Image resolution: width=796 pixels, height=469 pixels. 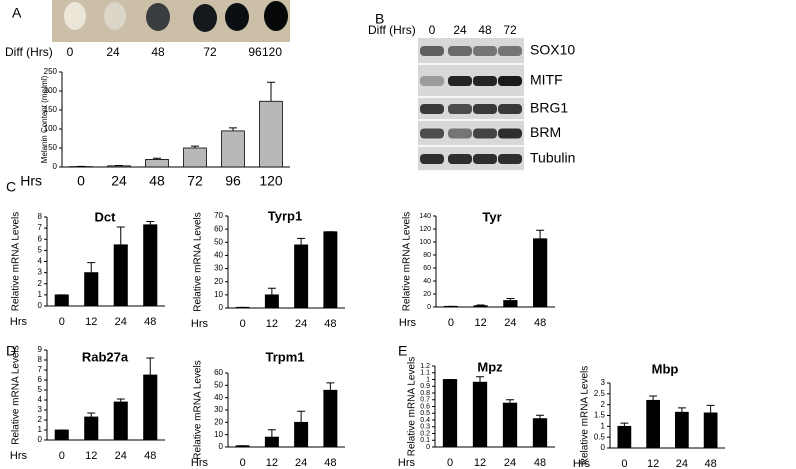 I want to click on y-tick-label: 50, so click(x=52, y=147).